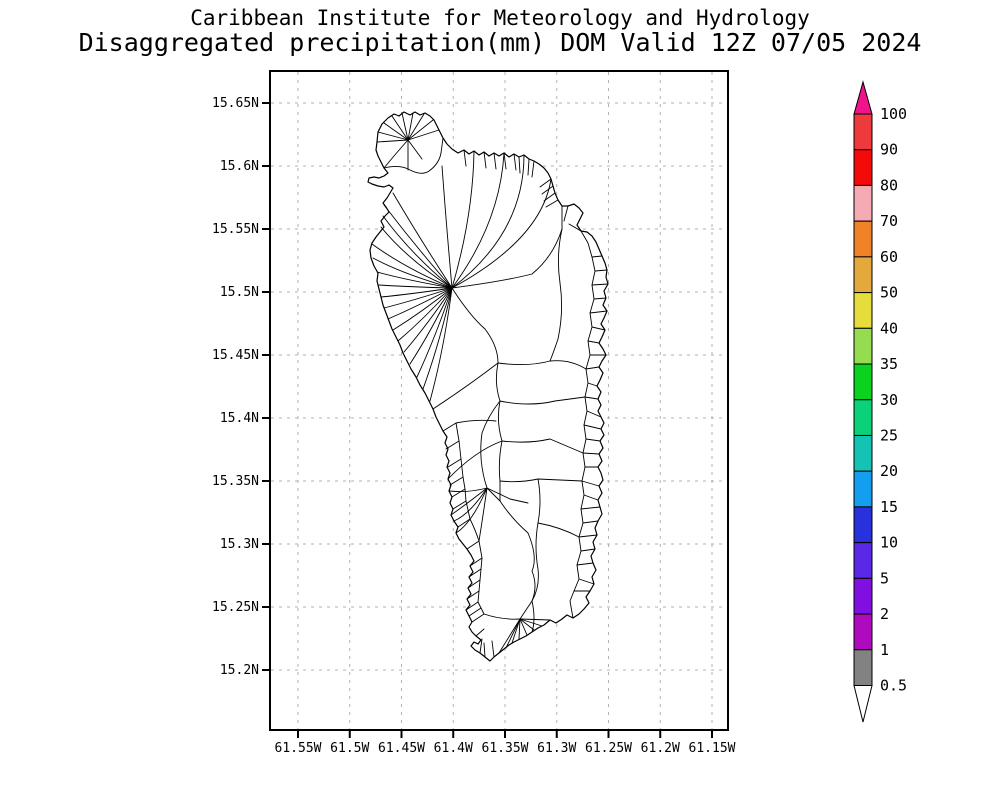  Describe the element at coordinates (889, 221) in the screenshot. I see `colorbar-tick-label: 70` at that location.